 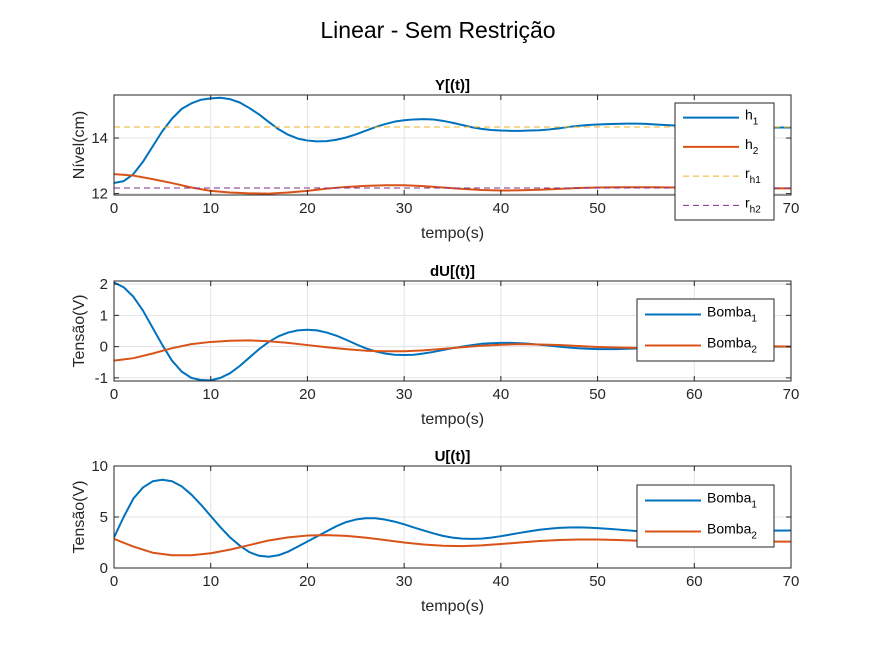 What do you see at coordinates (752, 146) in the screenshot?
I see `legend-label-h-2: h2` at bounding box center [752, 146].